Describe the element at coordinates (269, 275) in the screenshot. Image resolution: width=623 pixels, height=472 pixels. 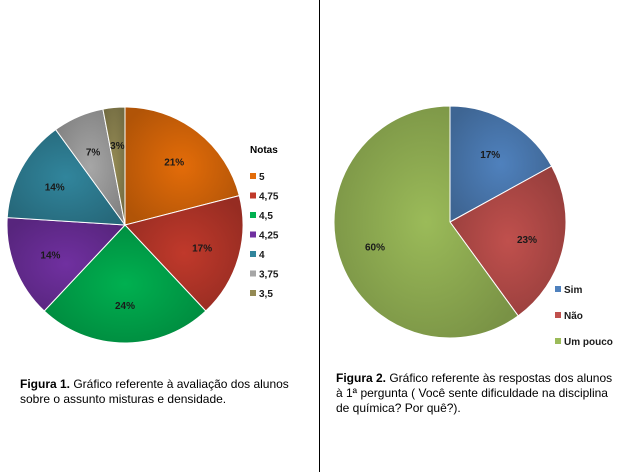
I see `legend-label-3-75: 3,75` at that location.